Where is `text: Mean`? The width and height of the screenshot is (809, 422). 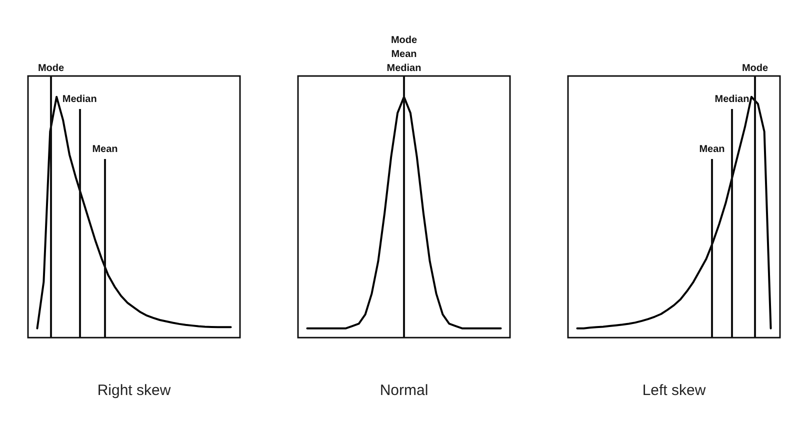 text: Mean is located at coordinates (404, 55).